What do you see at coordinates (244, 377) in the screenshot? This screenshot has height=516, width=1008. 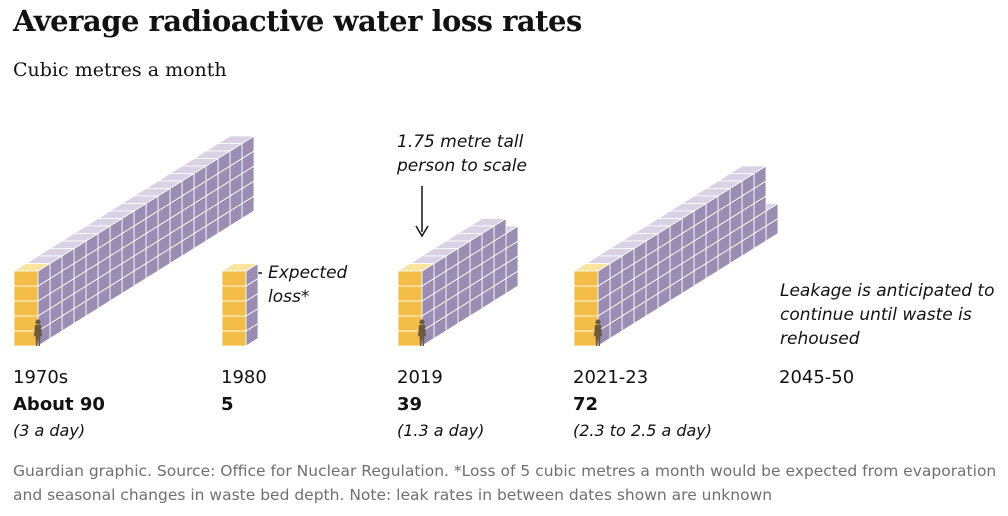 I see `category-label: 1980` at bounding box center [244, 377].